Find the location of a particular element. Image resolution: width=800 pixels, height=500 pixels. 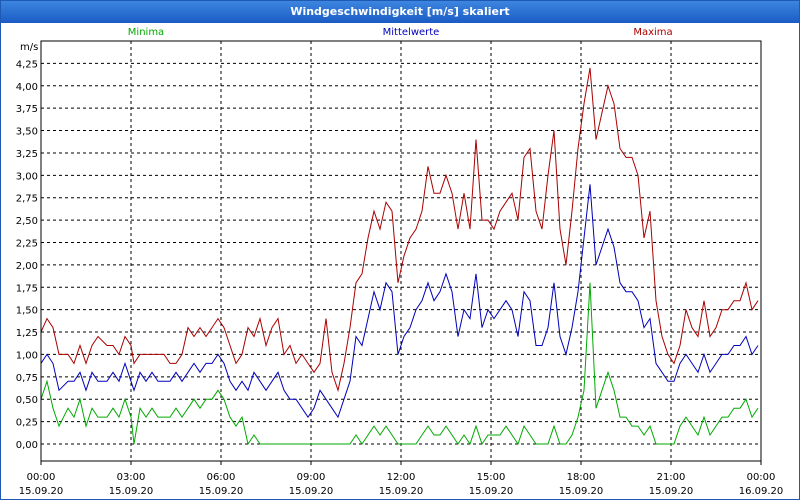

x-tick-time: 09:00 is located at coordinates (311, 477).